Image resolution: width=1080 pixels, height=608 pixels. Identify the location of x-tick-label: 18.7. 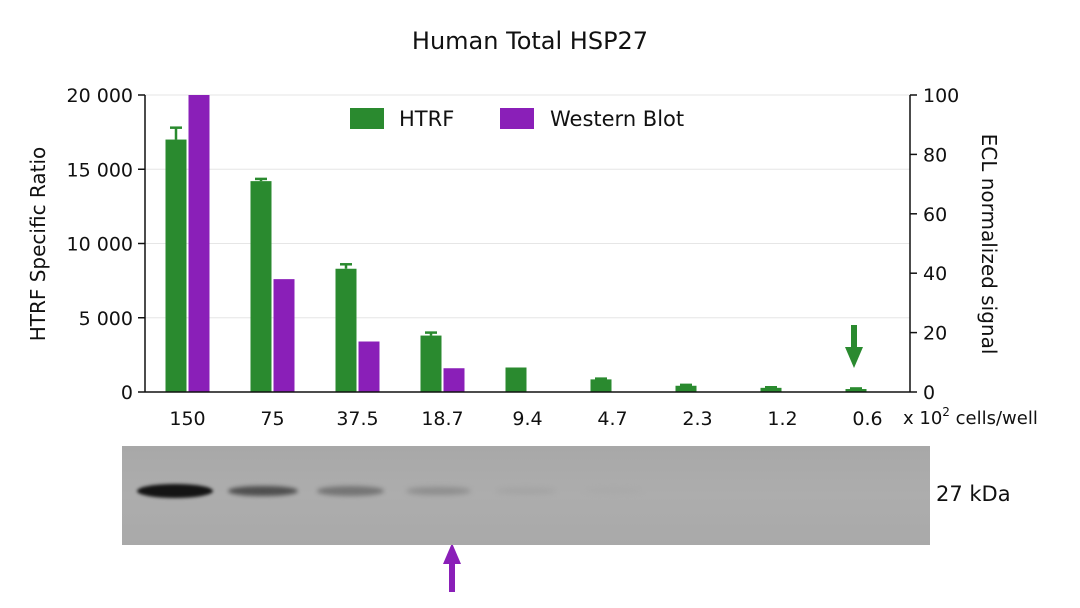
(442, 419).